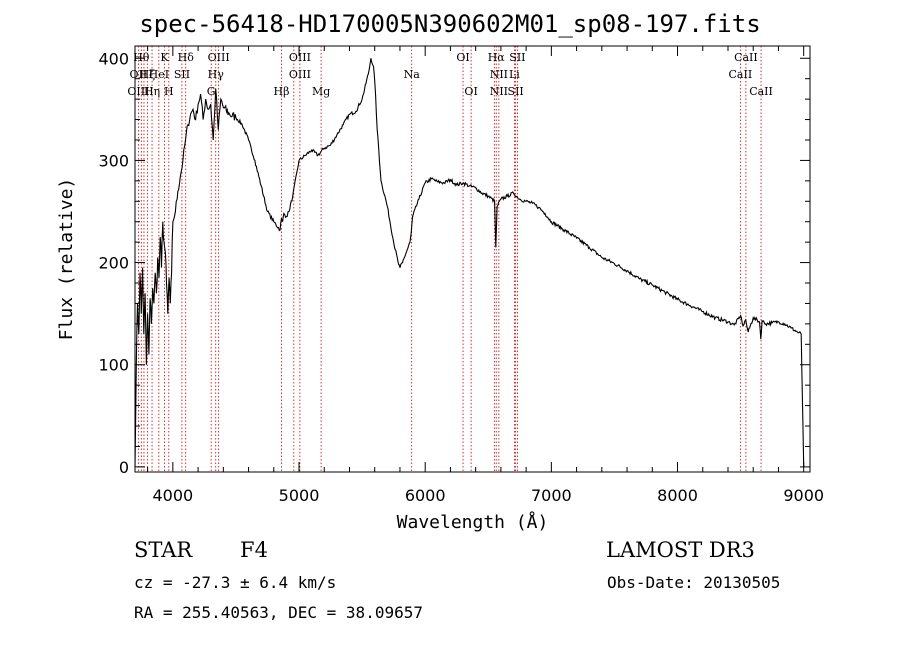  Describe the element at coordinates (497, 57) in the screenshot. I see `line-marker-label: Hα` at that location.